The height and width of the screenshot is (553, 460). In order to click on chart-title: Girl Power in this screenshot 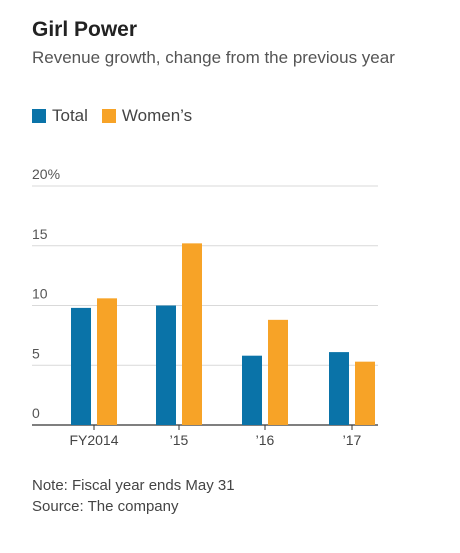, I will do `click(85, 29)`.